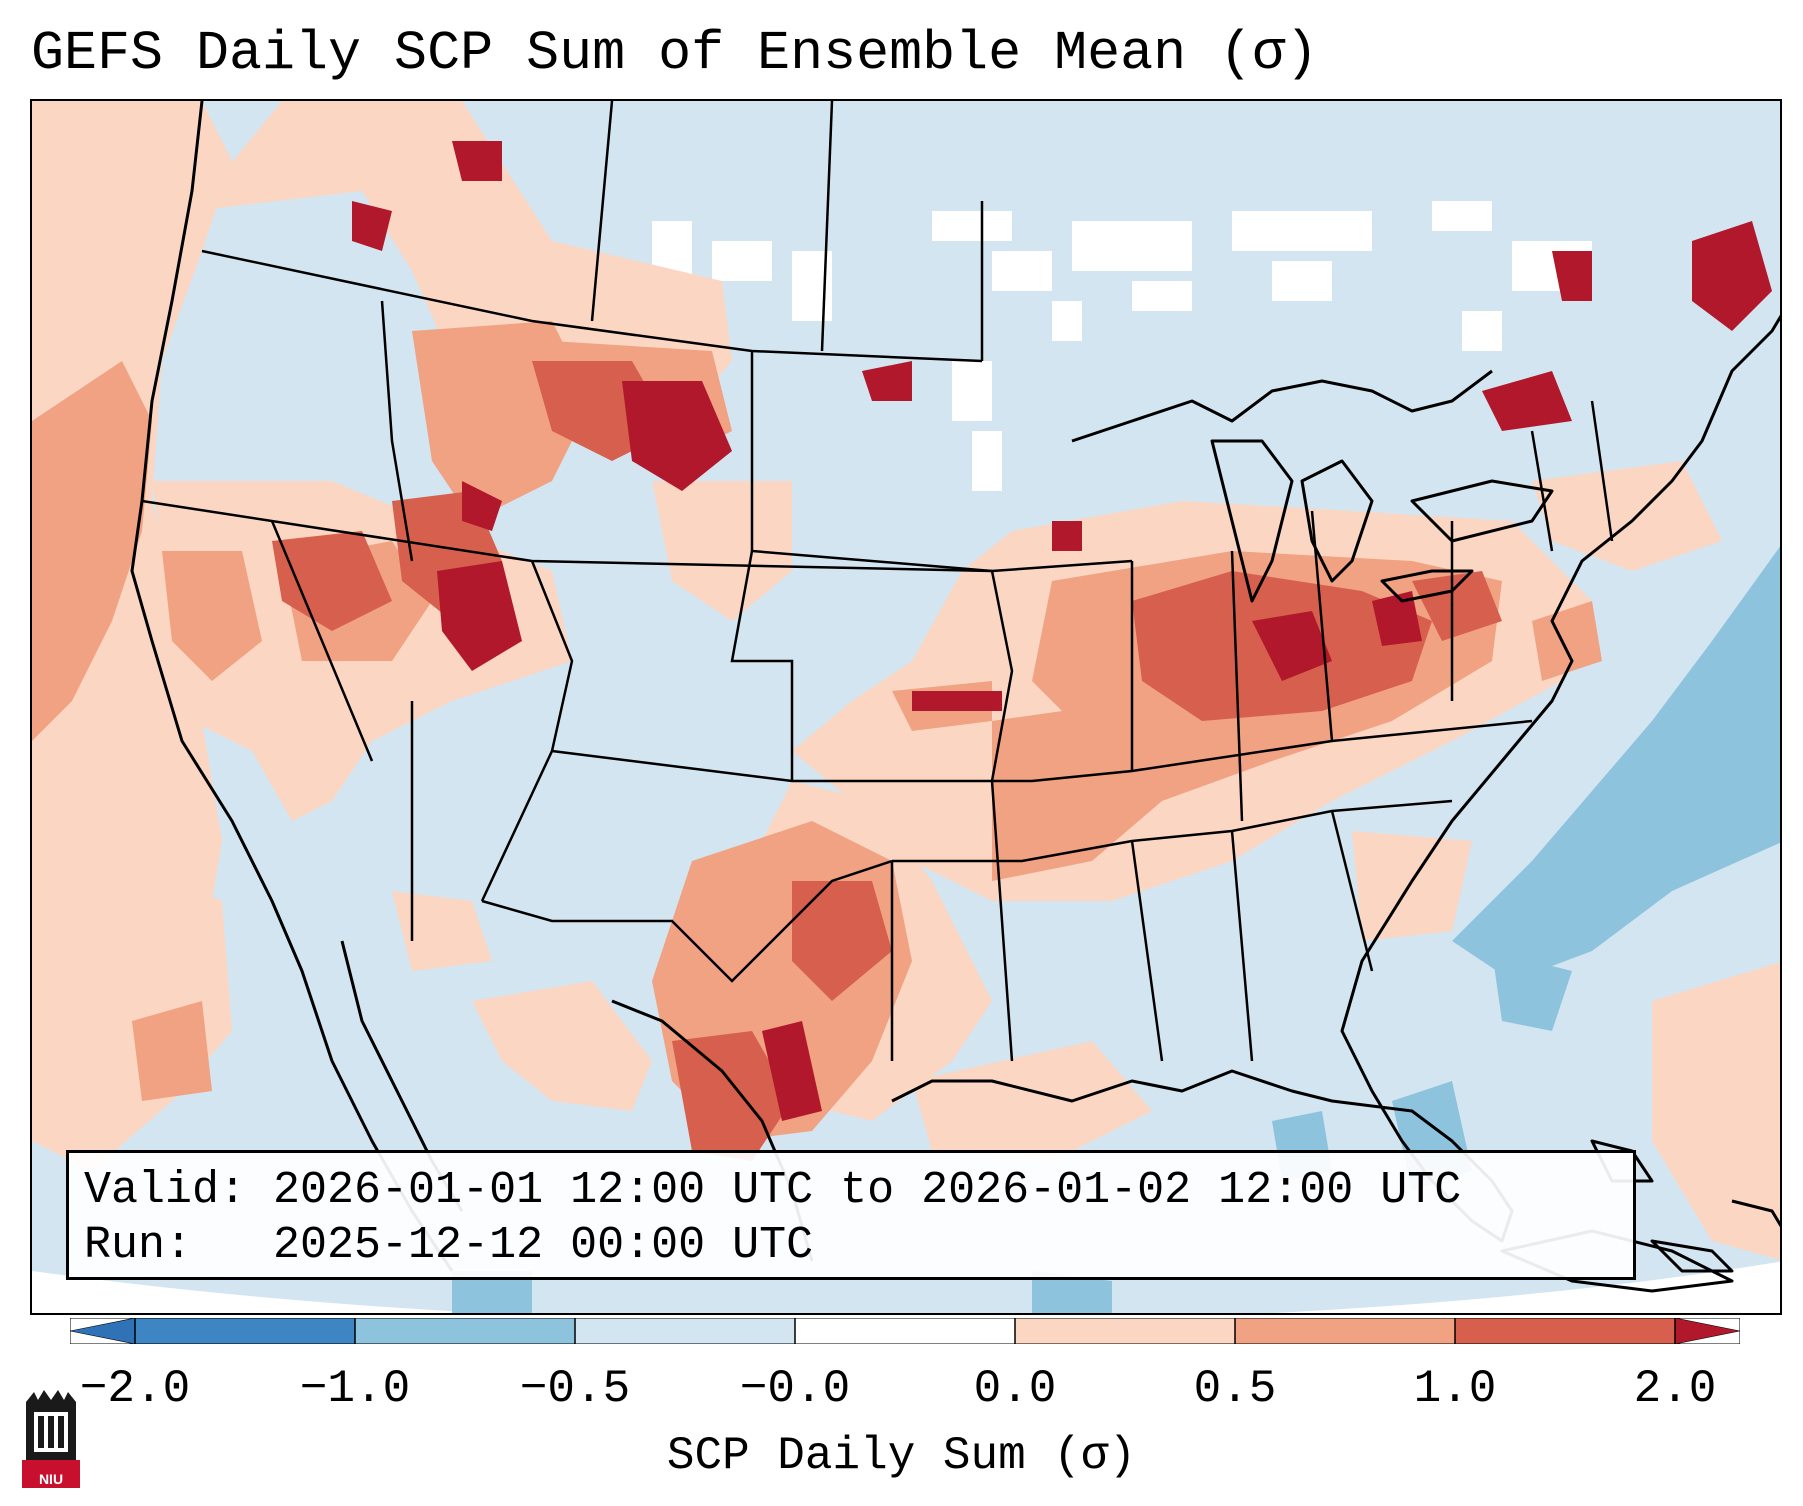 This screenshot has width=1803, height=1506. Describe the element at coordinates (795, 1389) in the screenshot. I see `colorbar-tick-label: −0.0` at that location.